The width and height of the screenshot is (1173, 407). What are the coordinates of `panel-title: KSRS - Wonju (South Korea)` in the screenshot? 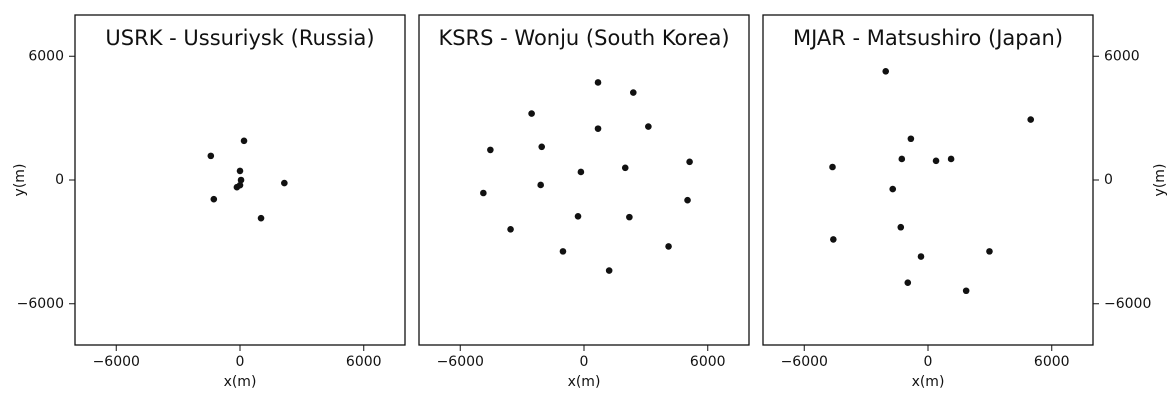 It's located at (583, 38).